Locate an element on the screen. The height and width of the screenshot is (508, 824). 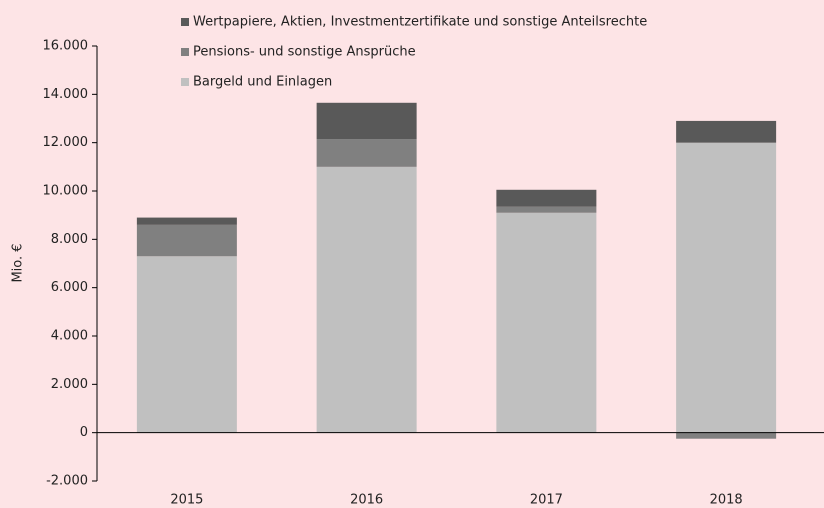
y-tick-label: 6.000 is located at coordinates (69, 287).